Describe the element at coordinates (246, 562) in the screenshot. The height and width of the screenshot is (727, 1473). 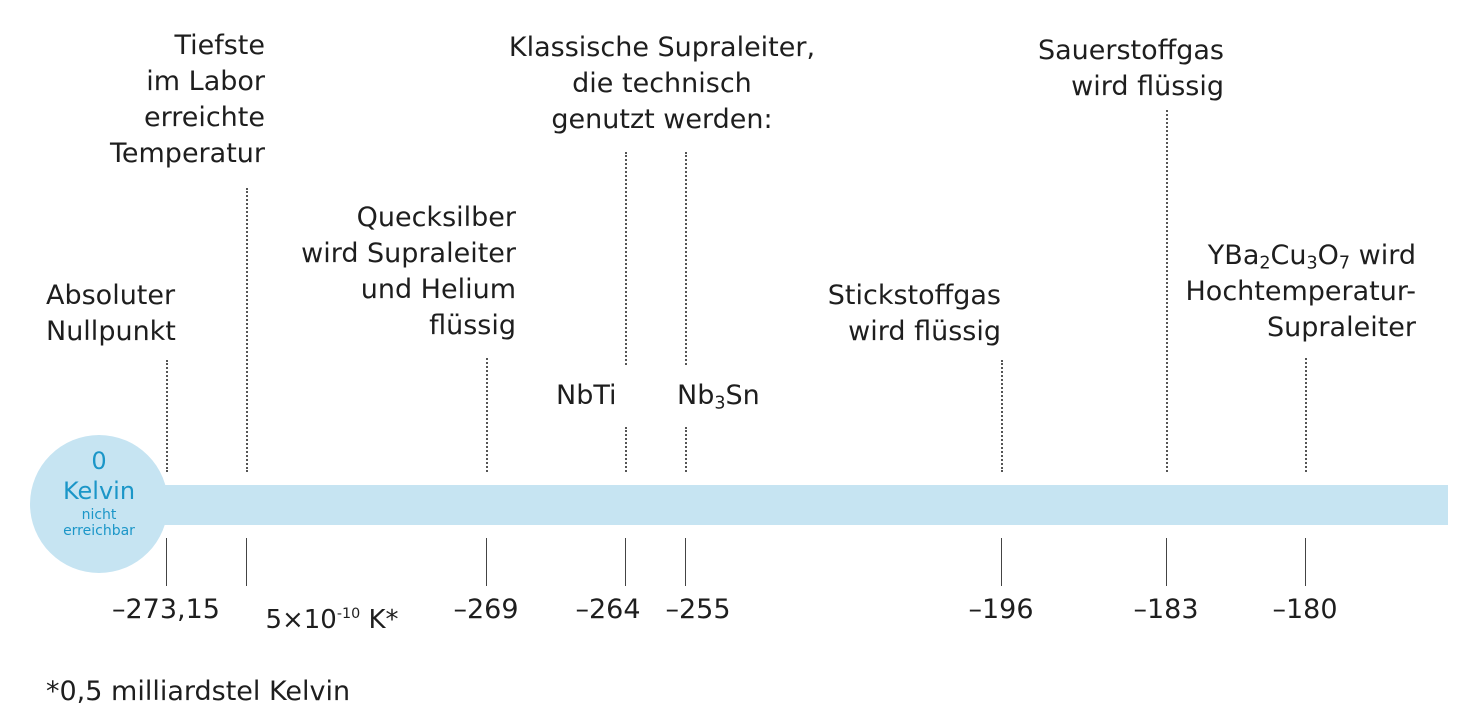
I see `tick-lowest-lab` at that location.